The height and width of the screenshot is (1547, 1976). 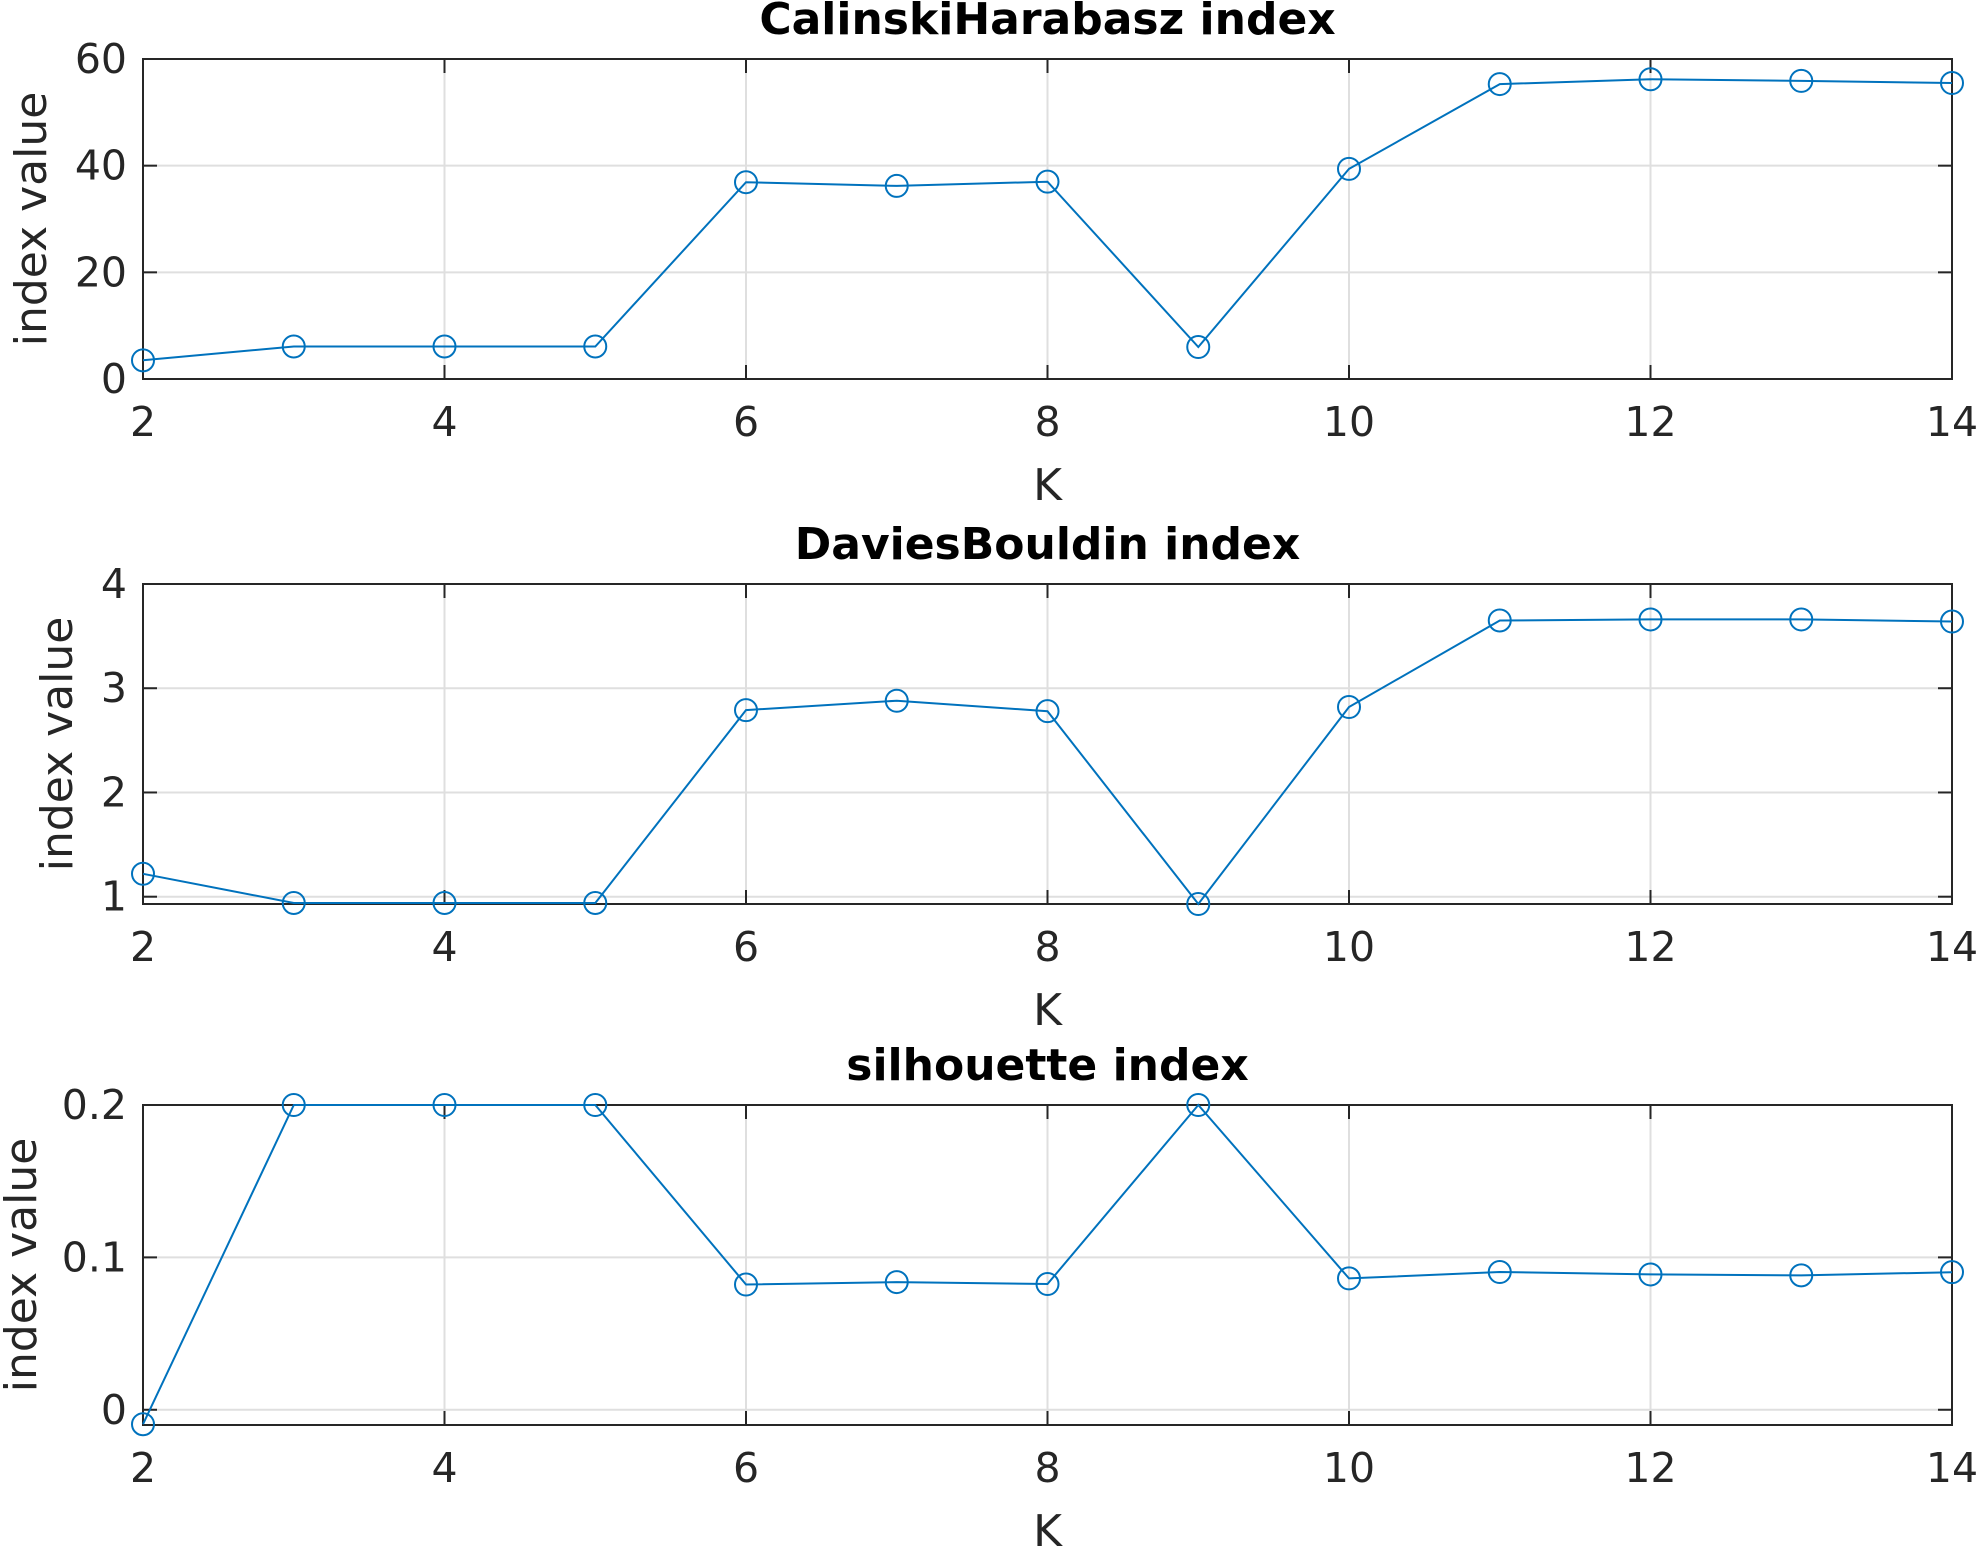 I want to click on chart-title: CalinskiHarabasz index, so click(x=1047, y=22).